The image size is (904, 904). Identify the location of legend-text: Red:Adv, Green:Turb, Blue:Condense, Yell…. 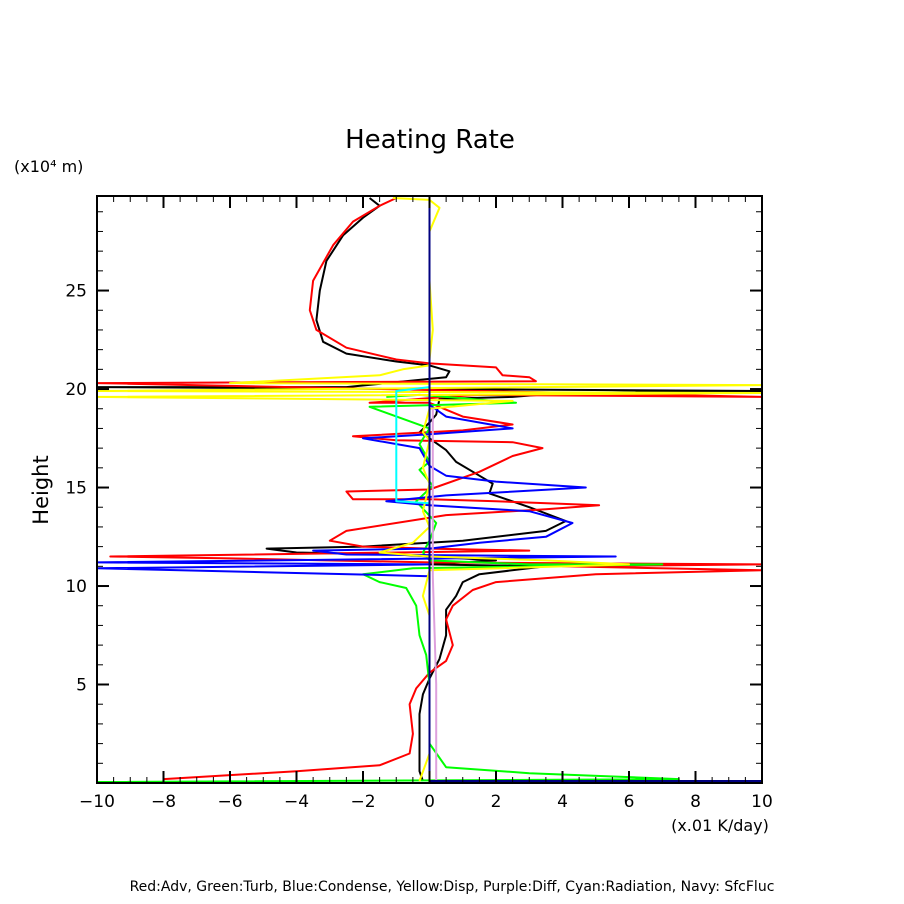
(452, 887).